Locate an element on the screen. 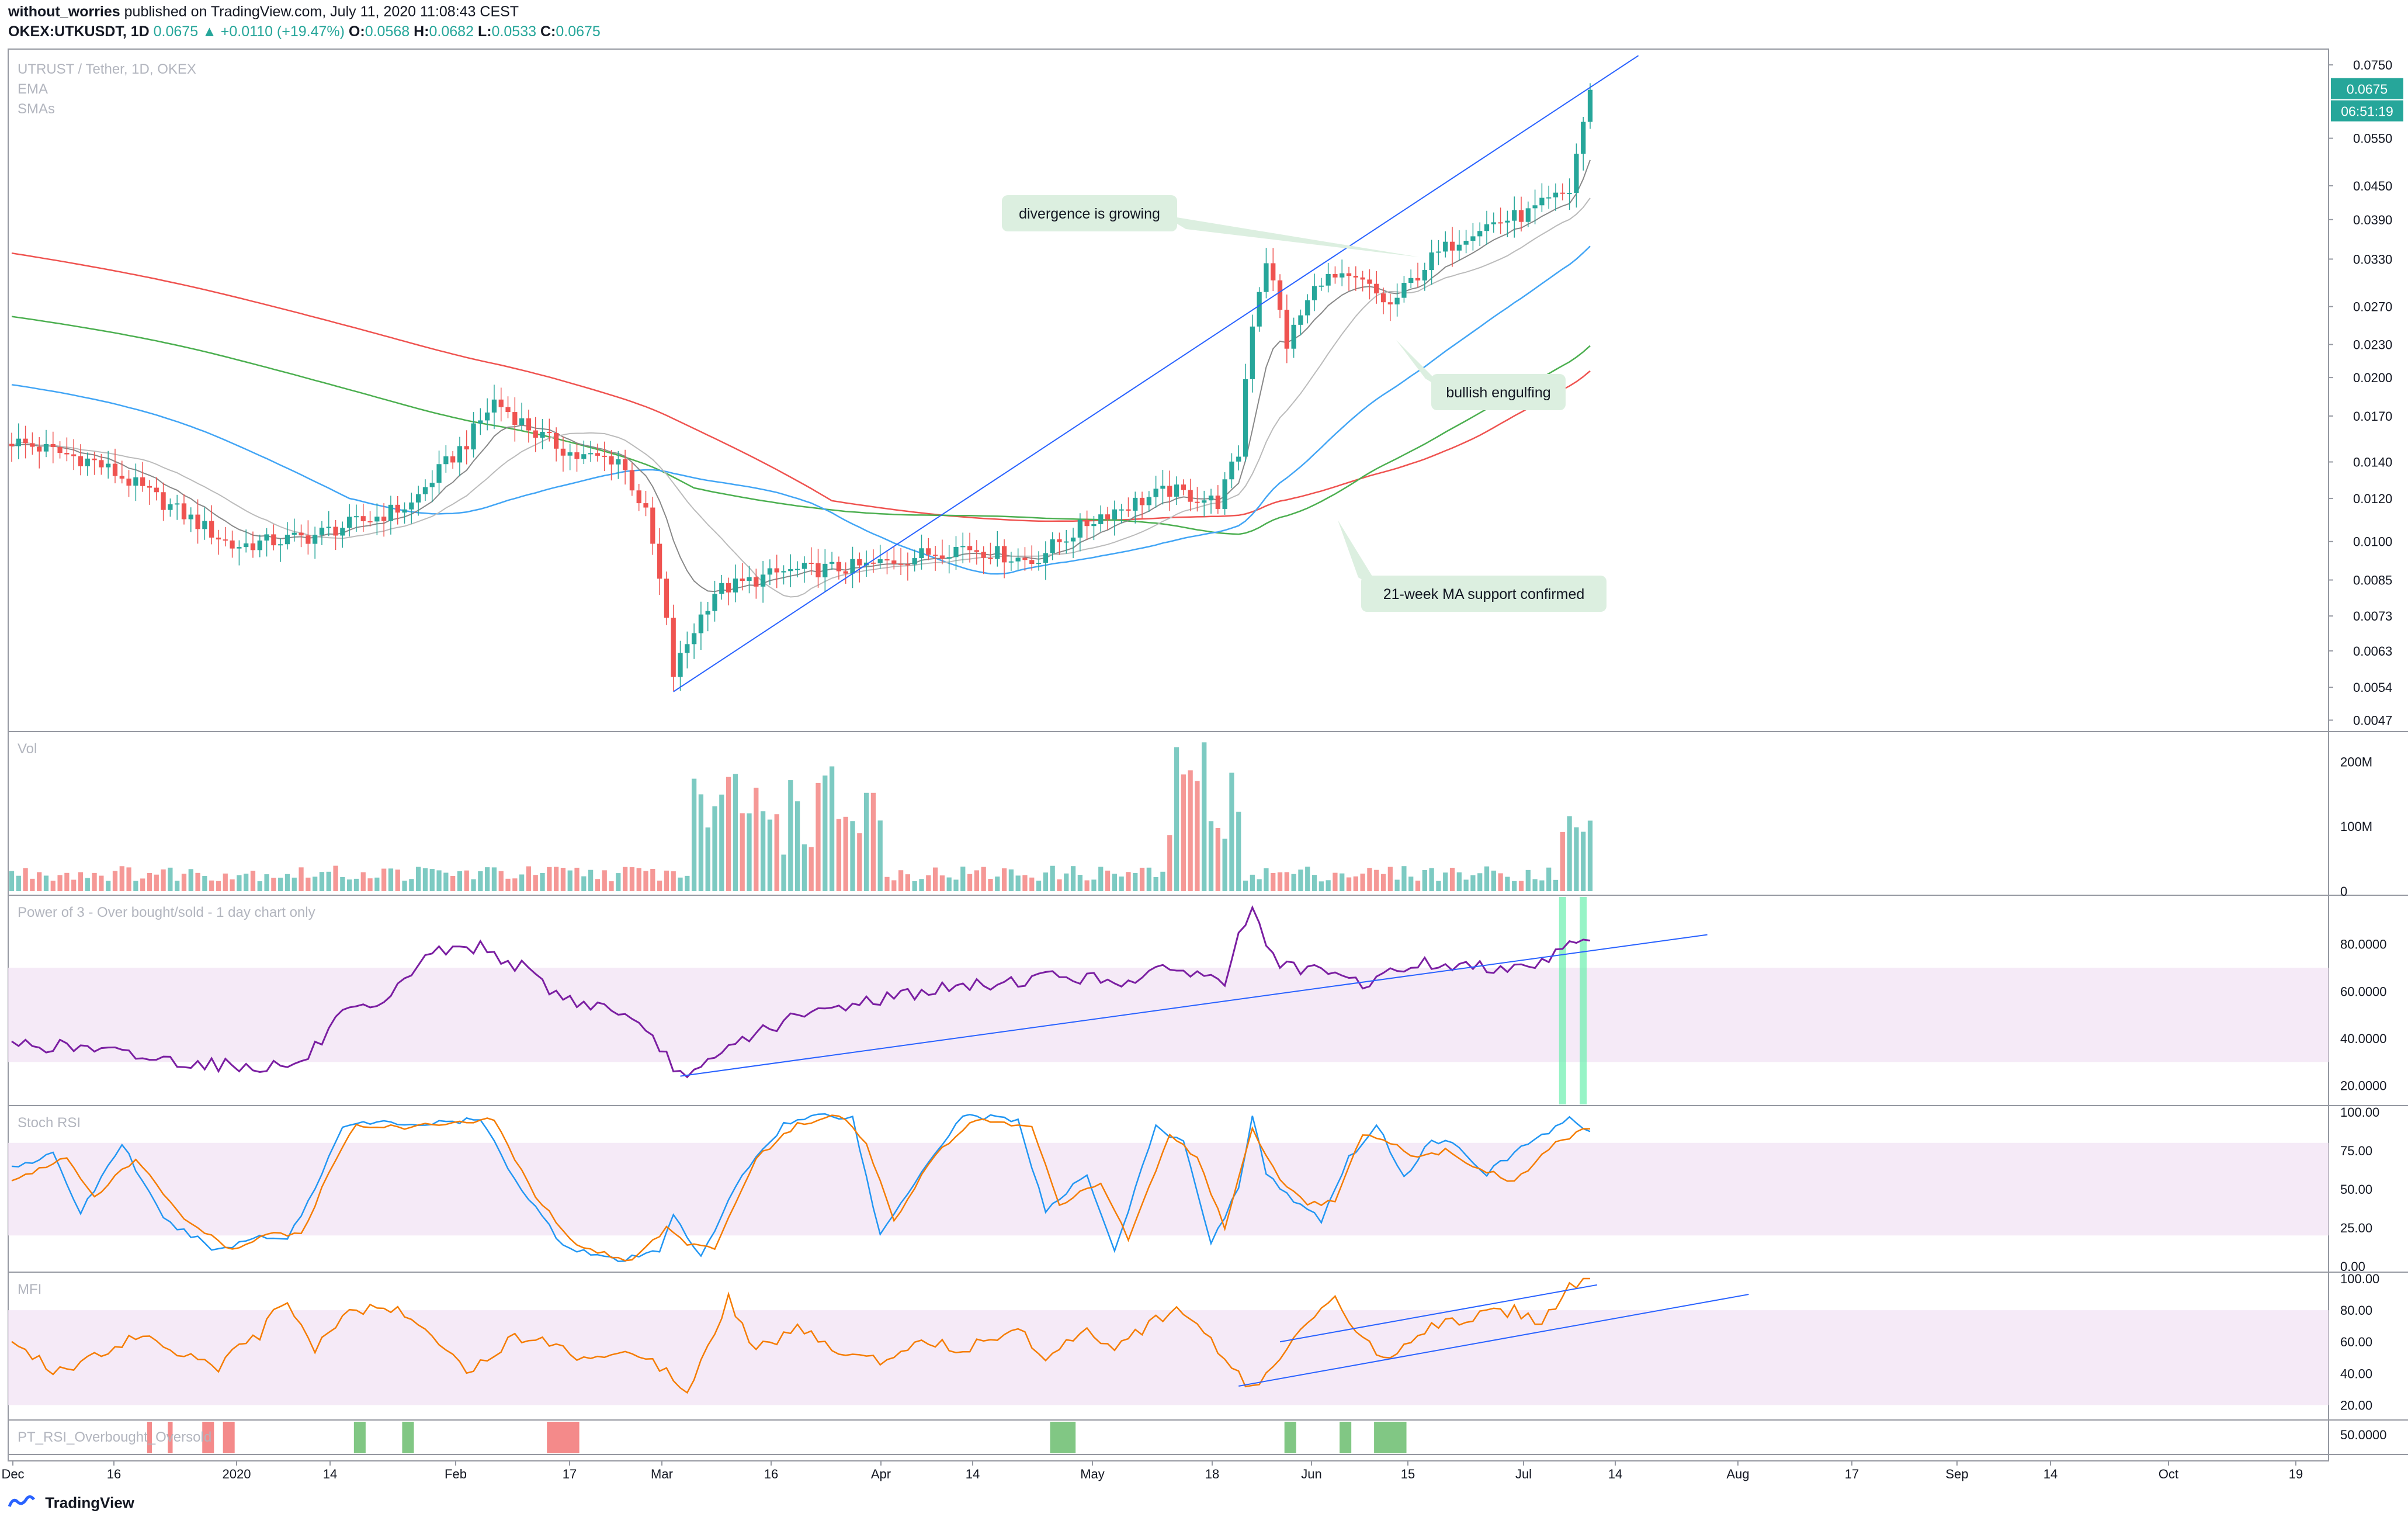 This screenshot has width=2408, height=1524. last-price-label: 0.0675 is located at coordinates (2367, 89).